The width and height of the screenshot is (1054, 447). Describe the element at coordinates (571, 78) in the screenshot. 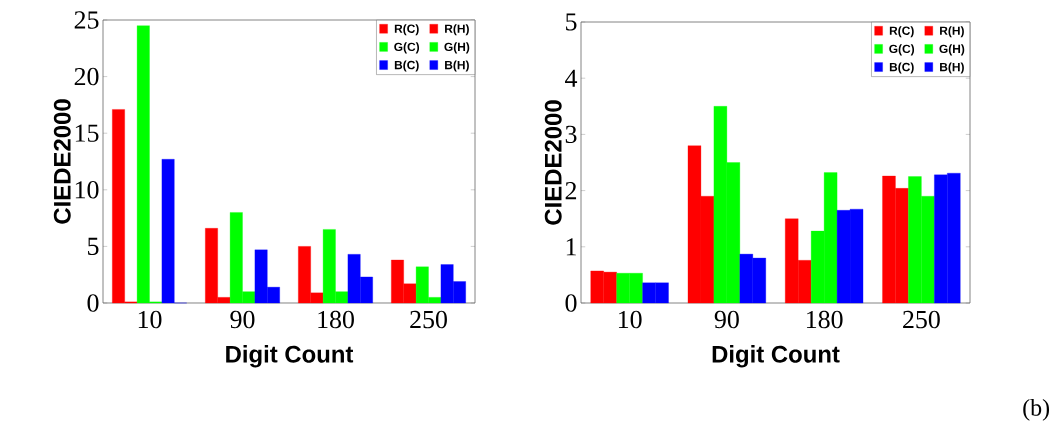

I see `y-tick-label: 4` at that location.